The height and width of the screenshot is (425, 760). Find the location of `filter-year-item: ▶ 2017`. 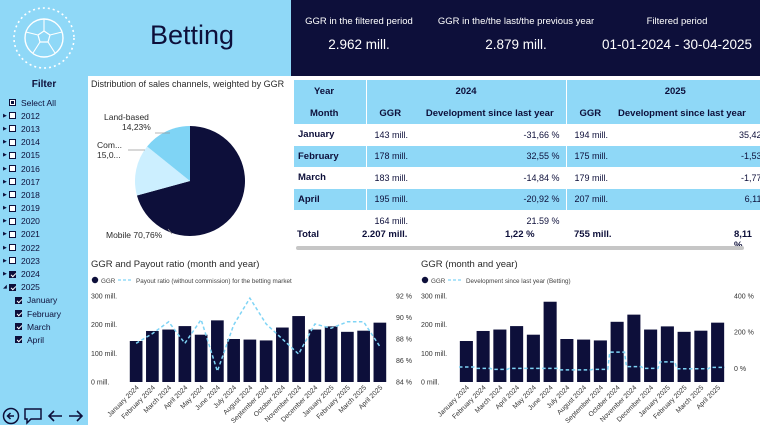

filter-year-item: ▶ 2017 is located at coordinates (45, 181).